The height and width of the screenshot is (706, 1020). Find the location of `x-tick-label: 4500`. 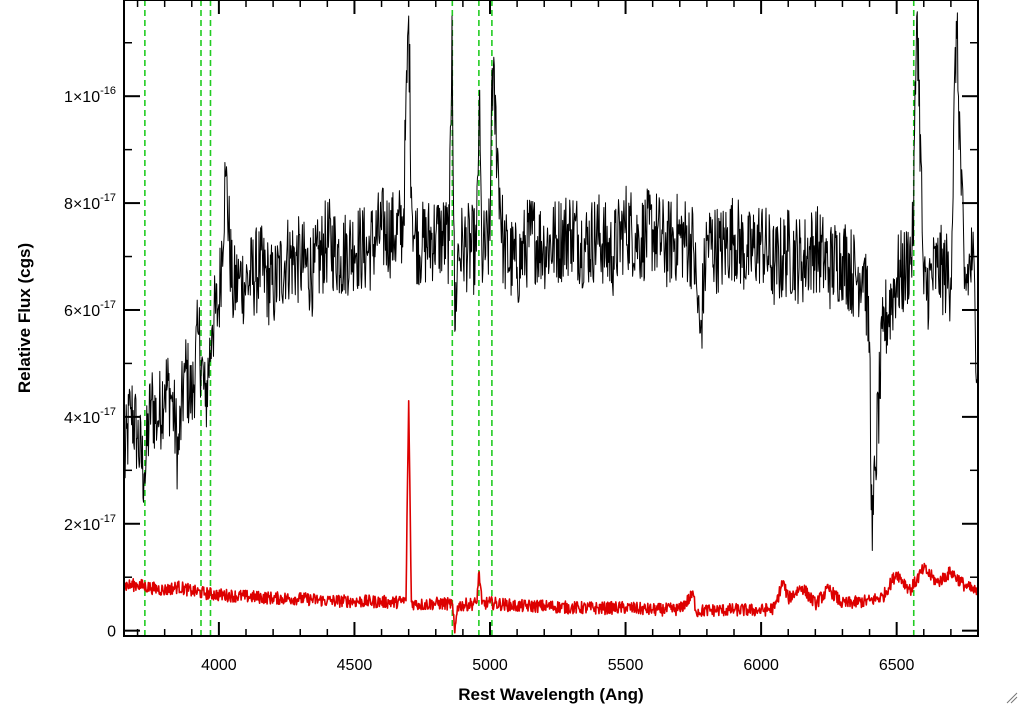

x-tick-label: 4500 is located at coordinates (355, 665).